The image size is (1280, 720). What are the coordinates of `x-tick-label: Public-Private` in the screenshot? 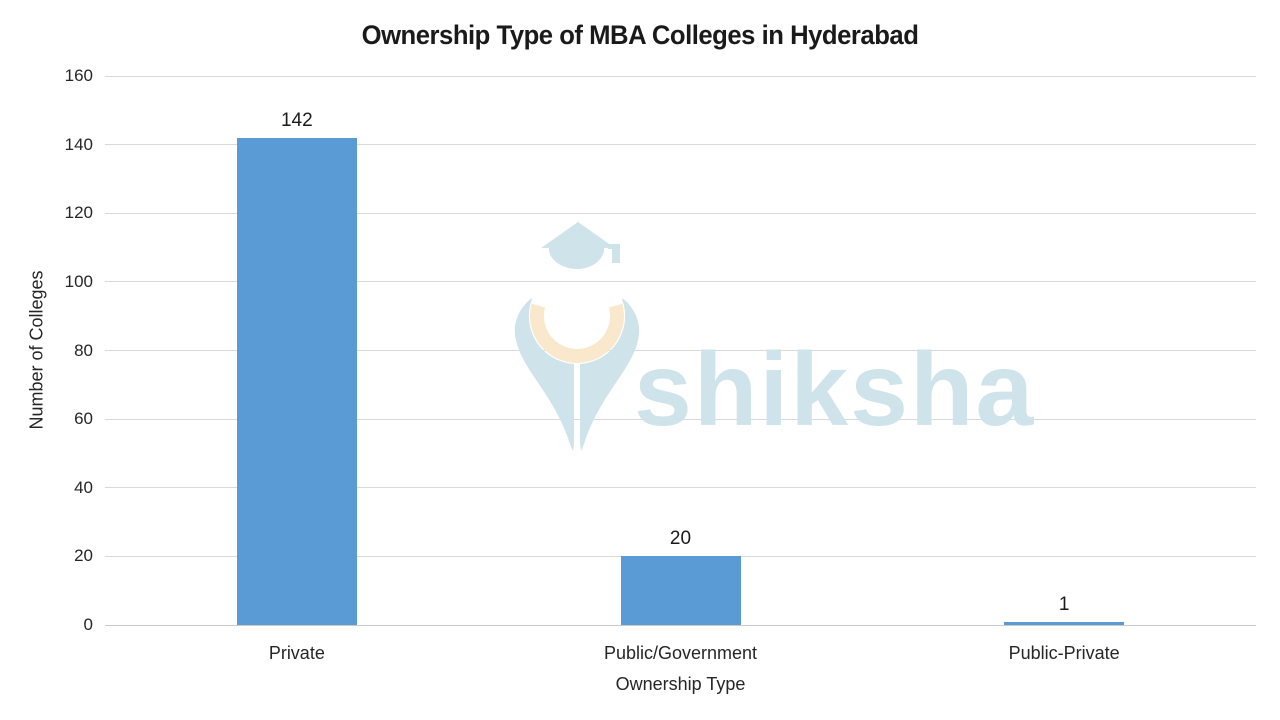 It's located at (1064, 653).